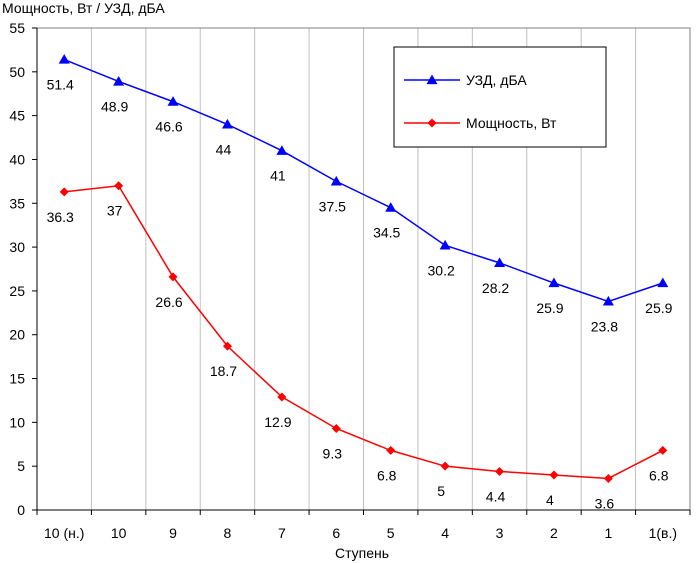  Describe the element at coordinates (550, 500) in the screenshot. I see `data-label: 4` at that location.